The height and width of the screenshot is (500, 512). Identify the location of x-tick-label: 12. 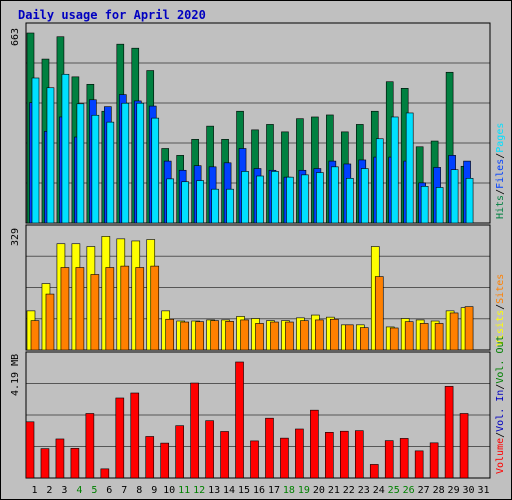
(199, 490).